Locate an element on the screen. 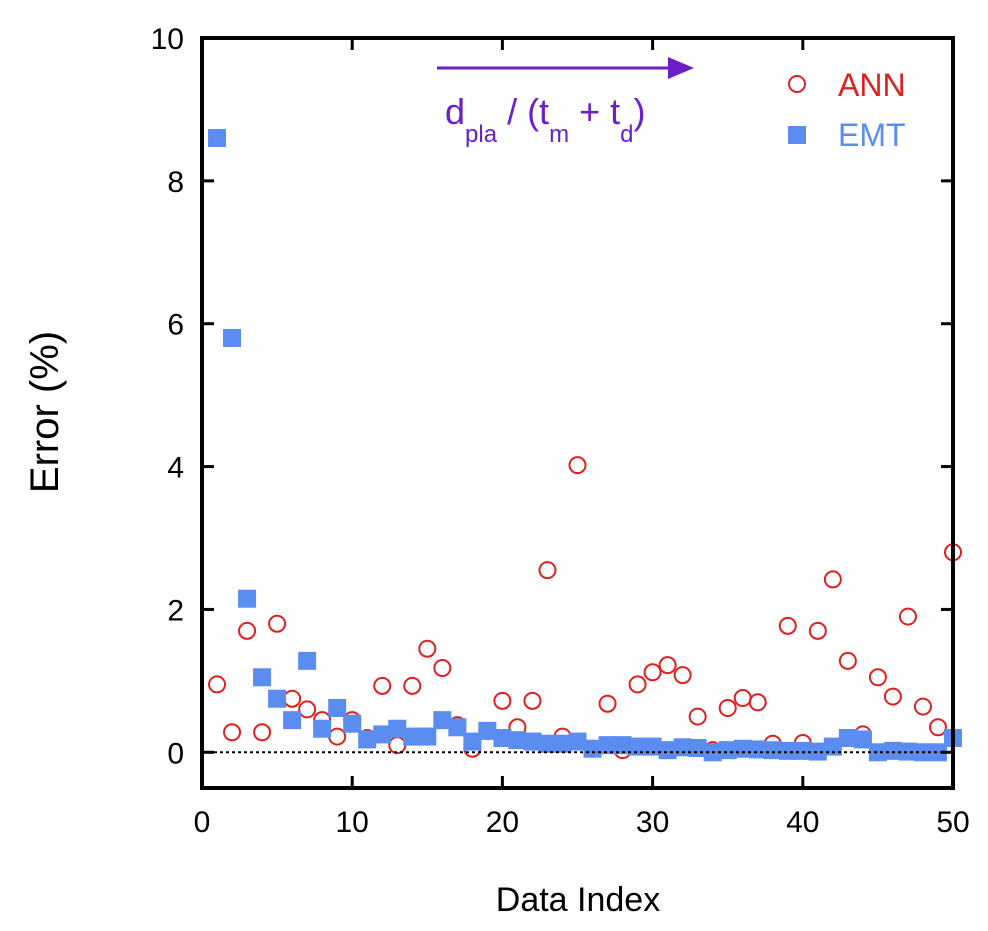 The width and height of the screenshot is (988, 931). legend-ann-label: ANN is located at coordinates (872, 85).